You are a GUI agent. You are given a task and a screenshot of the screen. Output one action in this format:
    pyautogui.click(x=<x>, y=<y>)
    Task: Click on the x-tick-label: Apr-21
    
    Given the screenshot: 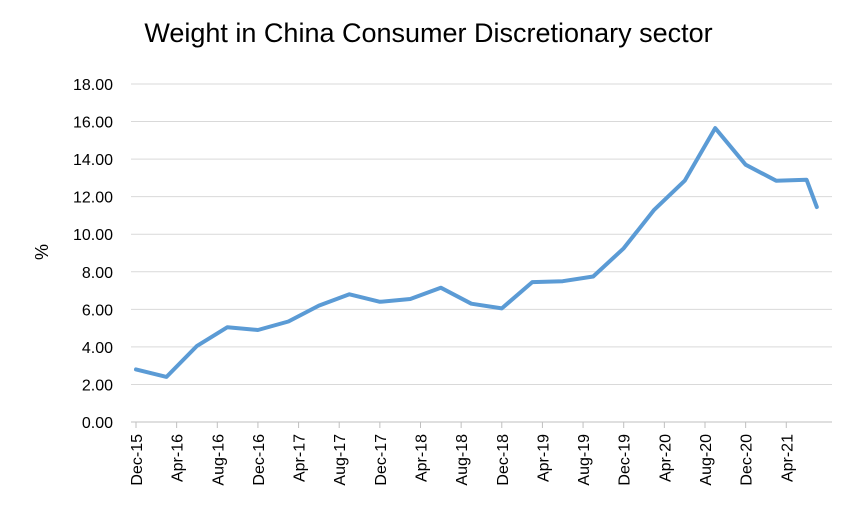 What is the action you would take?
    pyautogui.click(x=787, y=458)
    